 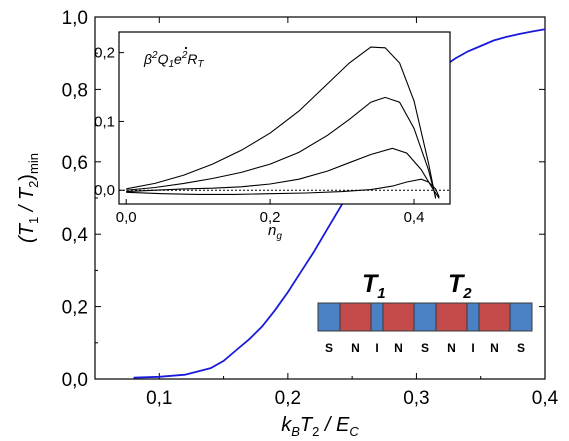 I want to click on inset-x-tick-label: 0,0, so click(x=126, y=217).